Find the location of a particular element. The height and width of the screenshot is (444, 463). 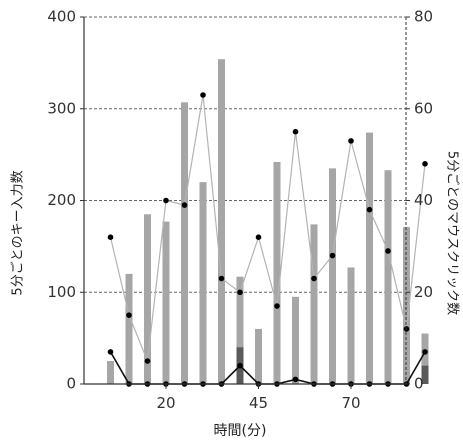

bar-dark is located at coordinates (425, 374).